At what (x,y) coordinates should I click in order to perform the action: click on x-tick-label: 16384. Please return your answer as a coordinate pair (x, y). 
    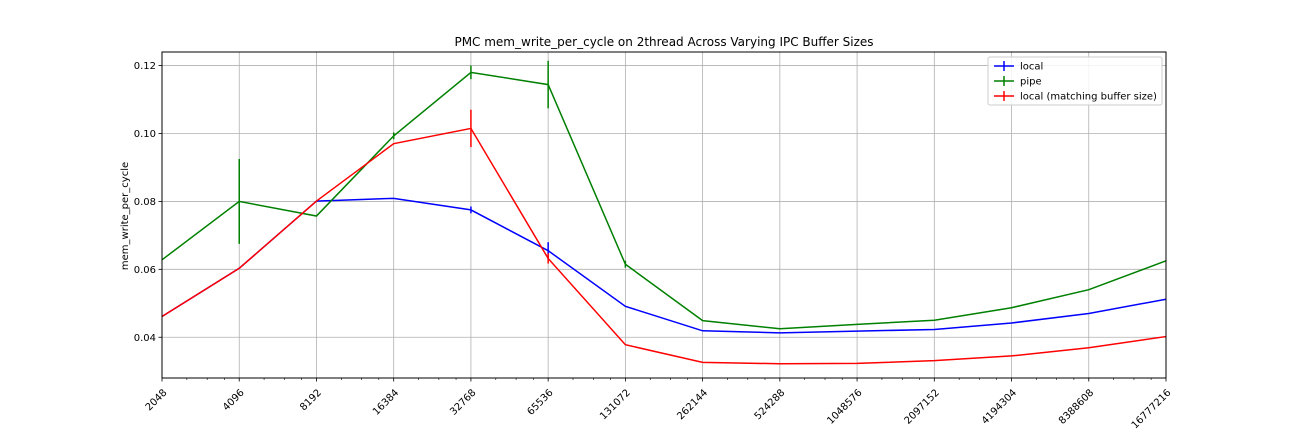
    Looking at the image, I should click on (386, 402).